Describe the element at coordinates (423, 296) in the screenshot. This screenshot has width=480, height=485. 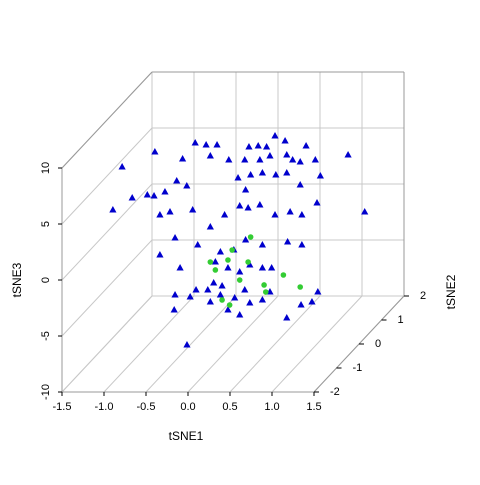
I see `y-tick-label: 2` at that location.